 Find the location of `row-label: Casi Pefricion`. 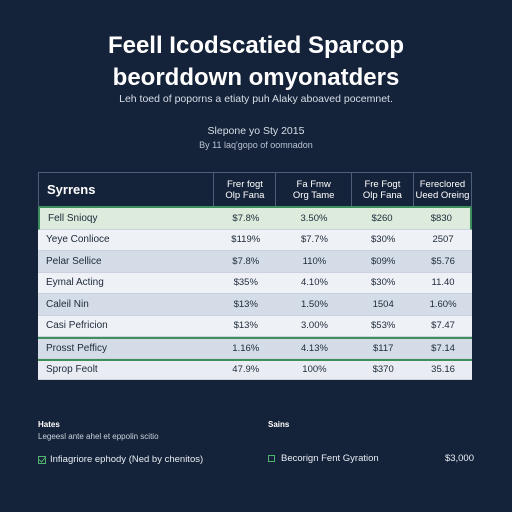

row-label: Casi Pefricion is located at coordinates (77, 326).